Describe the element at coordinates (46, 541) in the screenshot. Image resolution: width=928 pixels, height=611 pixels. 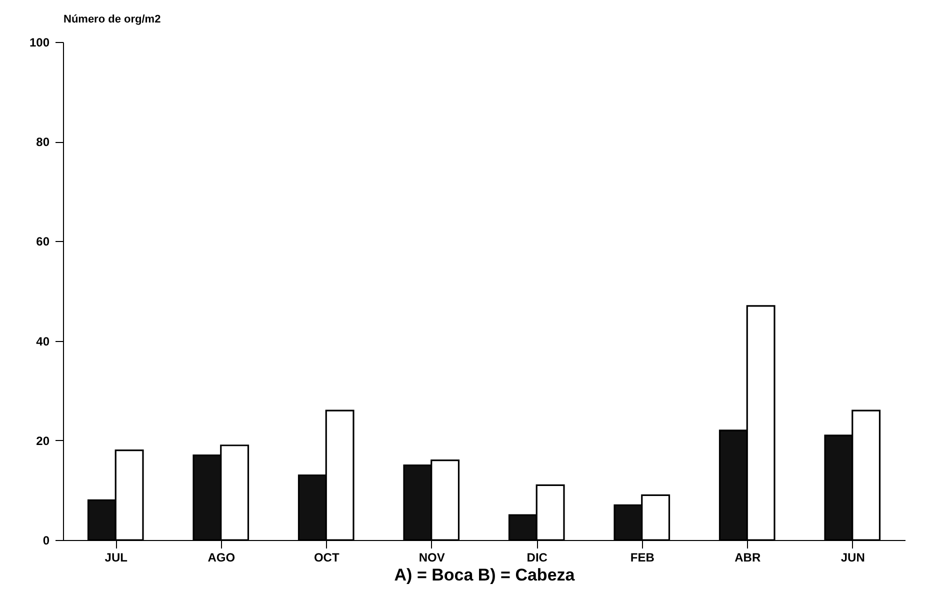
I see `y-tick-label: 0` at that location.